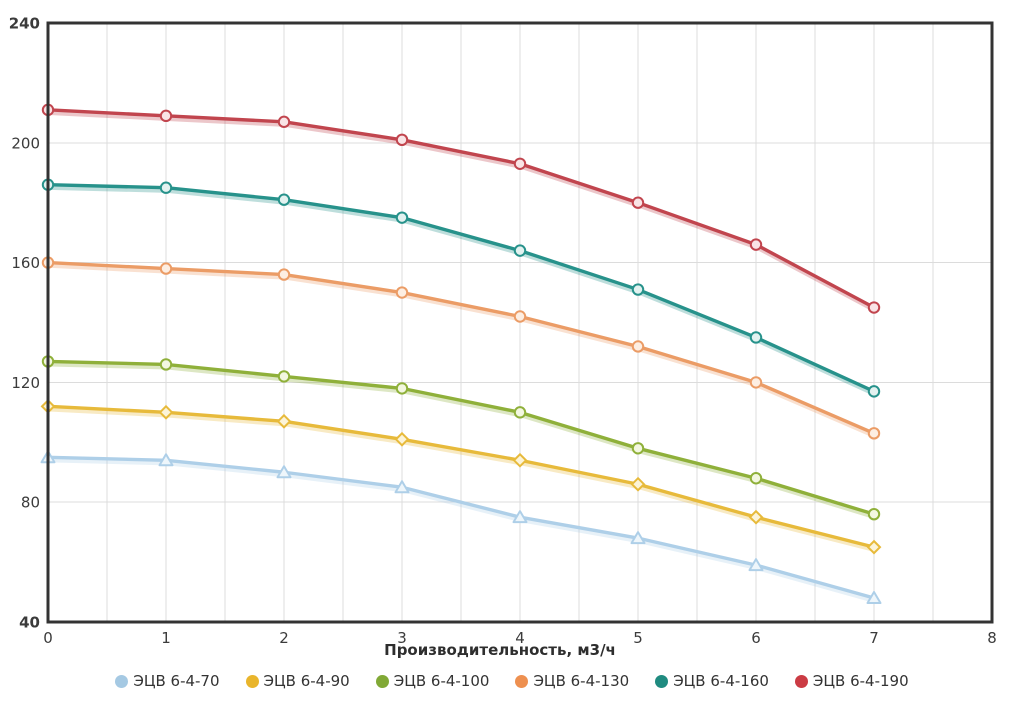 The height and width of the screenshot is (711, 1024). Describe the element at coordinates (520, 638) in the screenshot. I see `x-tick-label: 4` at that location.